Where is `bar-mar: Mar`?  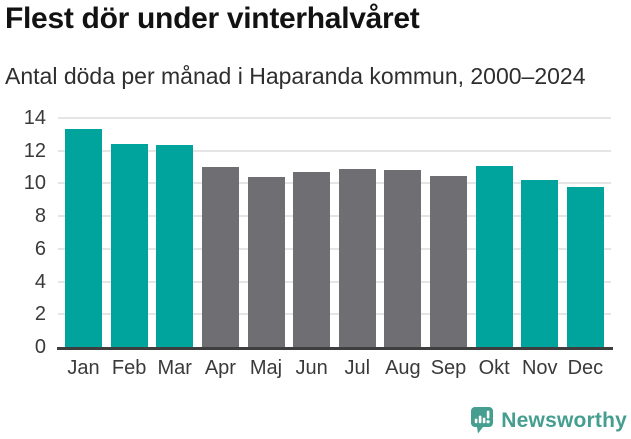 bar-mar: Mar is located at coordinates (175, 248).